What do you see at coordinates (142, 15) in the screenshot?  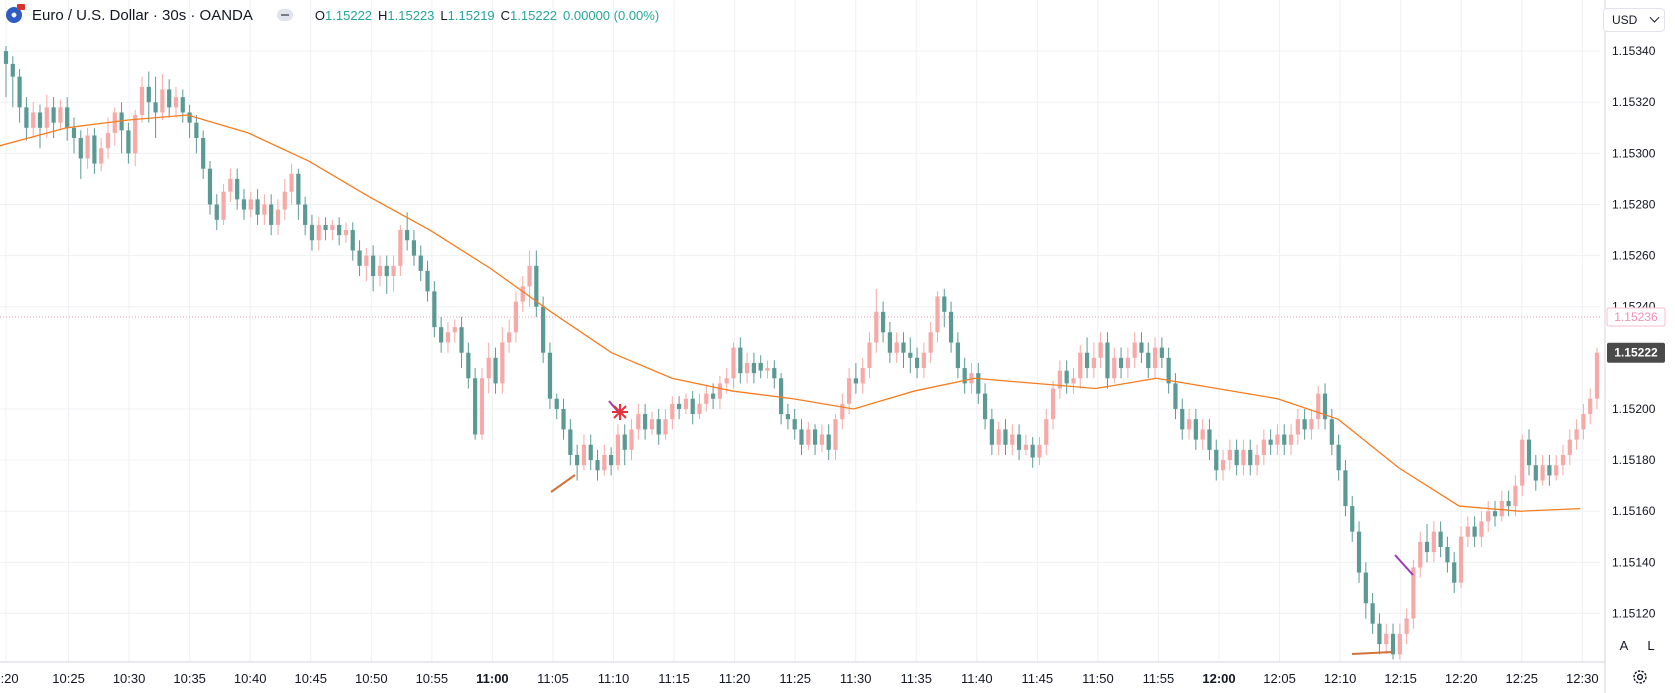 I see `symbol-title: Euro / U.S. Dollar · 30s · OANDA` at bounding box center [142, 15].